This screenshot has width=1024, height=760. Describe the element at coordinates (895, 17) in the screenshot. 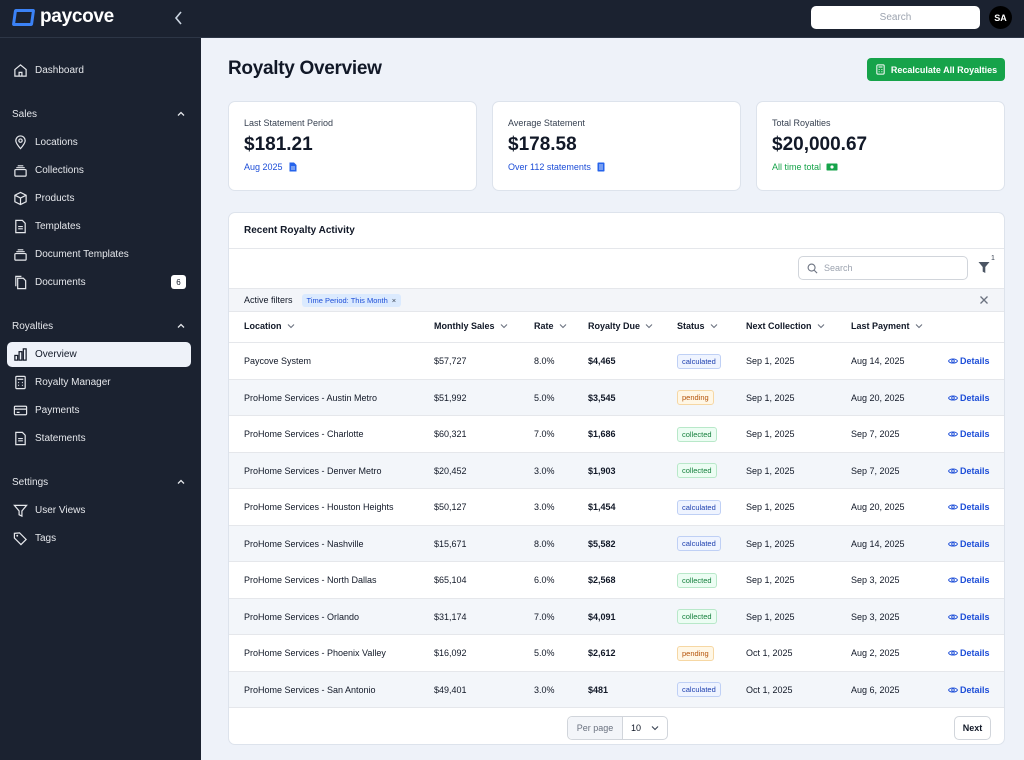

I see `global-search-input: Search` at that location.